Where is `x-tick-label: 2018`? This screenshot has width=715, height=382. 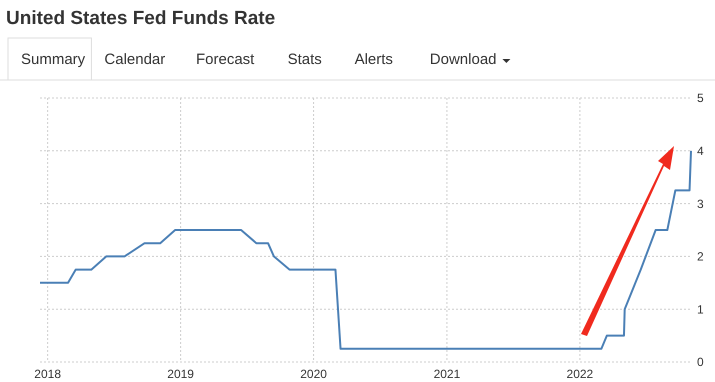
x-tick-label: 2018 is located at coordinates (48, 374).